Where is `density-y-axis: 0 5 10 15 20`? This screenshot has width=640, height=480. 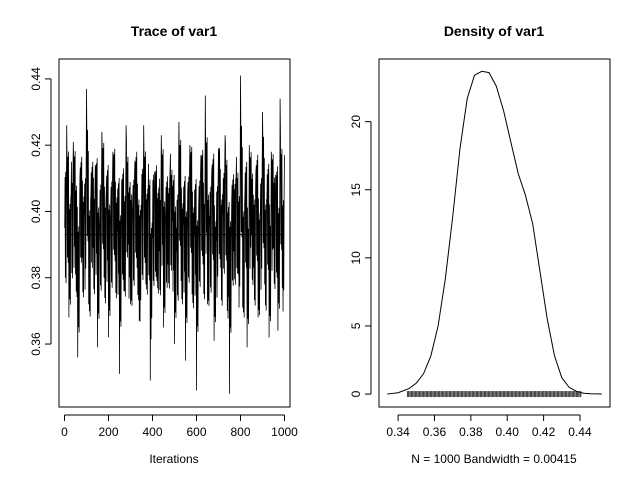
density-y-axis: 0 5 10 15 20 is located at coordinates (360, 256).